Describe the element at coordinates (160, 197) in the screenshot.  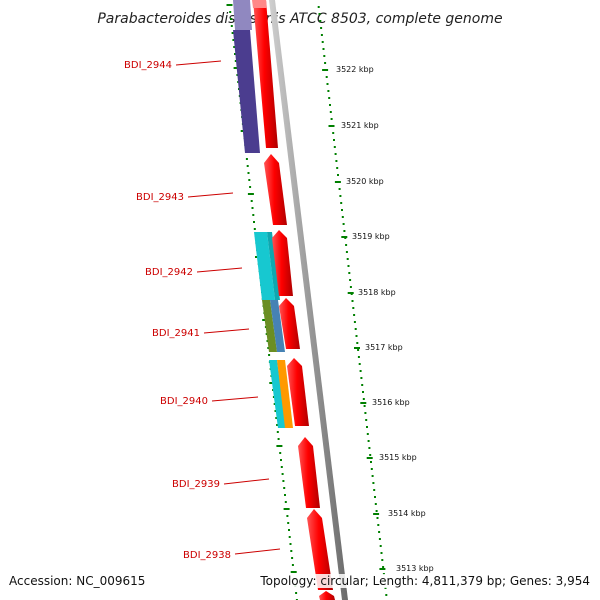
I see `gene-label: BDI_2943` at that location.